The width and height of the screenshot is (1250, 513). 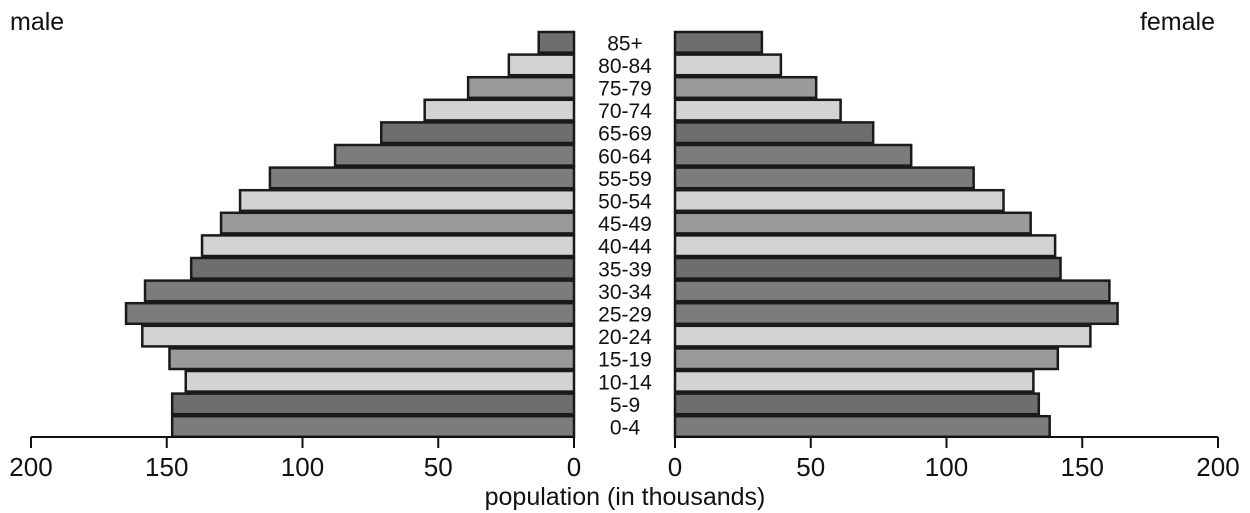 What do you see at coordinates (625, 66) in the screenshot?
I see `age-label-80-84: 80-84` at bounding box center [625, 66].